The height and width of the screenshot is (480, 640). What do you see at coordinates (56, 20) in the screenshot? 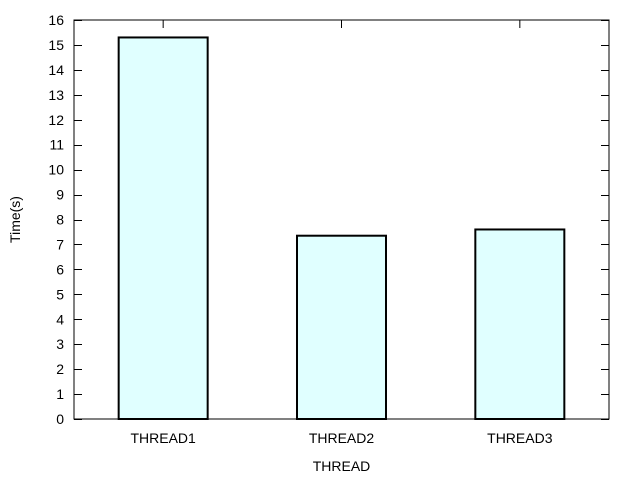
I see `y-tick-label: 16` at bounding box center [56, 20].